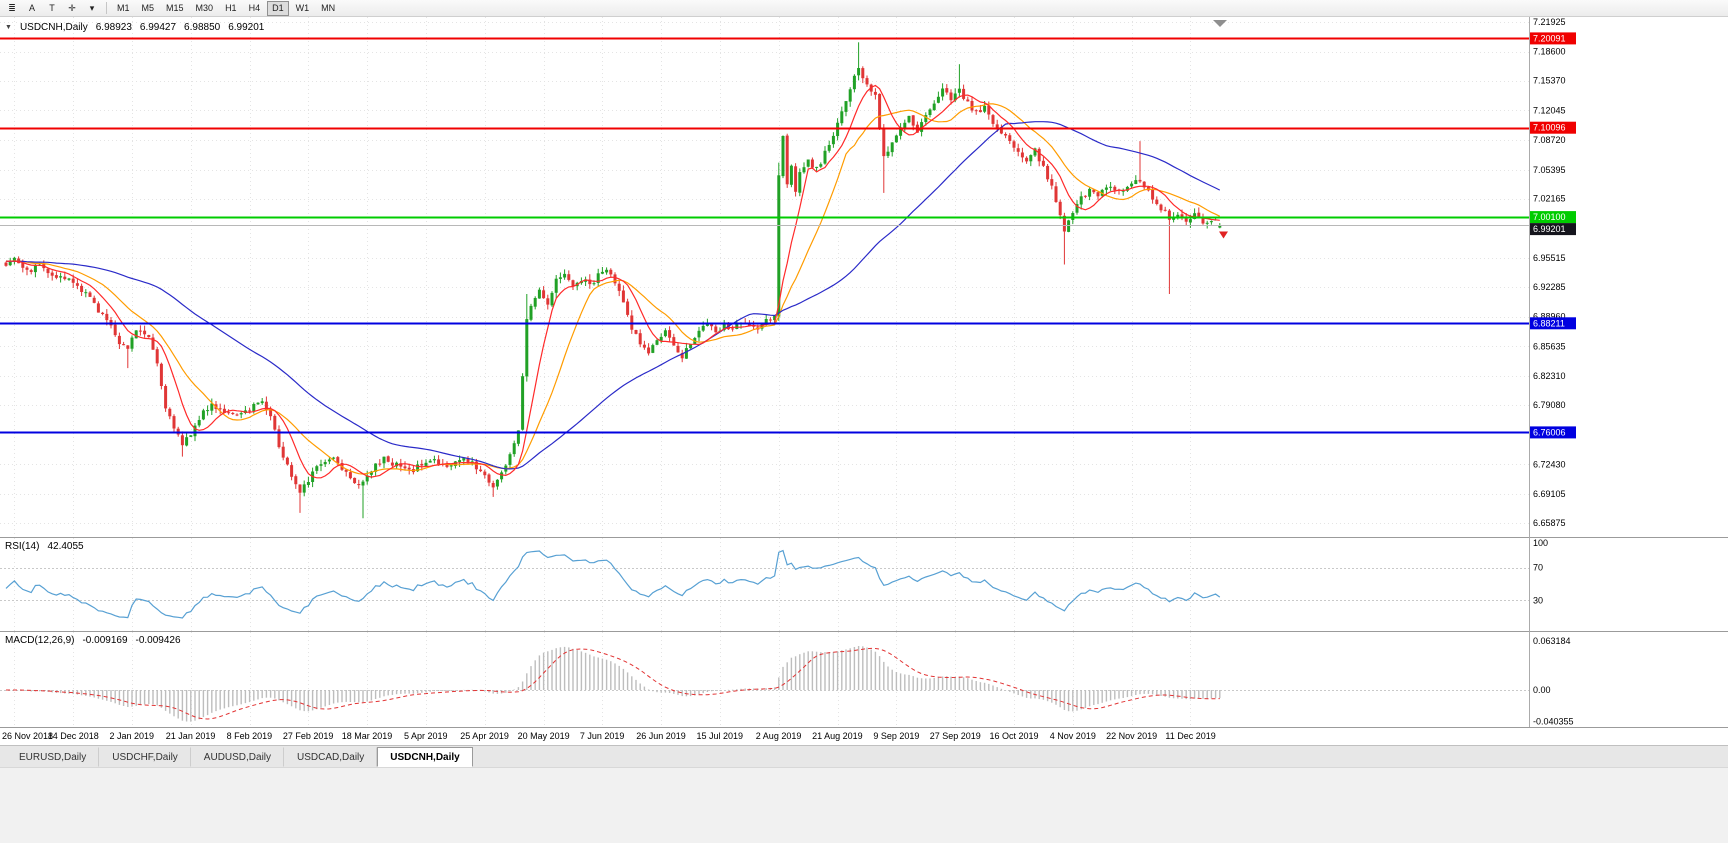 The width and height of the screenshot is (1728, 843). What do you see at coordinates (53, 757) in the screenshot?
I see `chart-tab-eurusd: EURUSD,Daily` at bounding box center [53, 757].